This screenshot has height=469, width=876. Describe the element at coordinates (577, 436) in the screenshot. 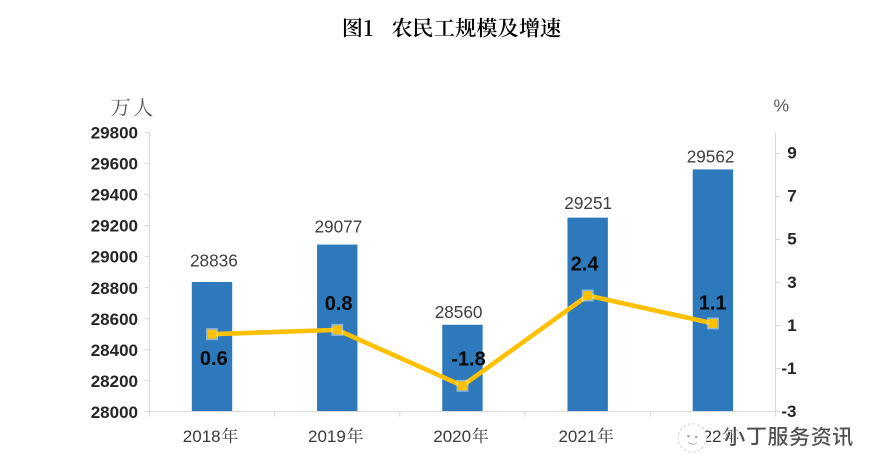

I see `svg-text: 2021` at that location.